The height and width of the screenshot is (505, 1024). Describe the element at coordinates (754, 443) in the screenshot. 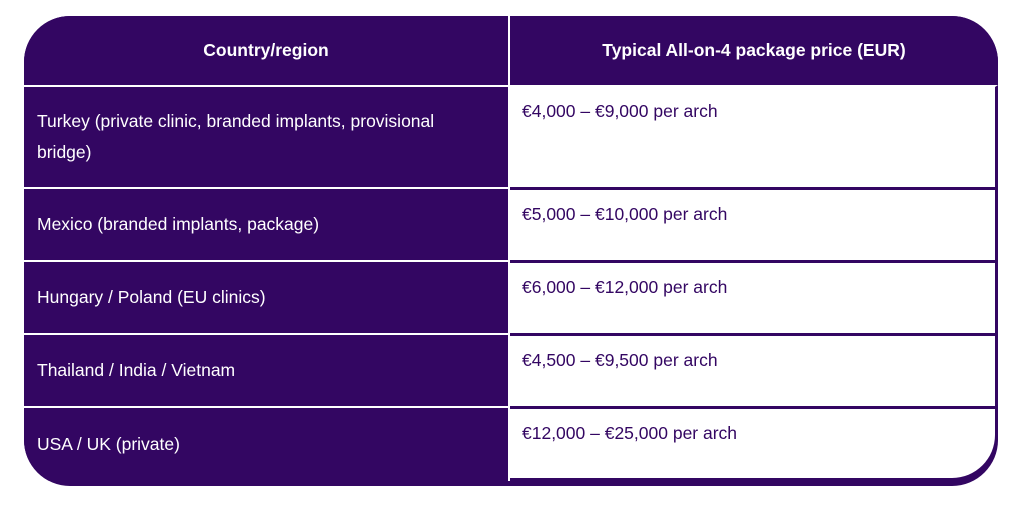

I see `row-price-usa-uk: €12,000 – €25,000 per arch` at that location.